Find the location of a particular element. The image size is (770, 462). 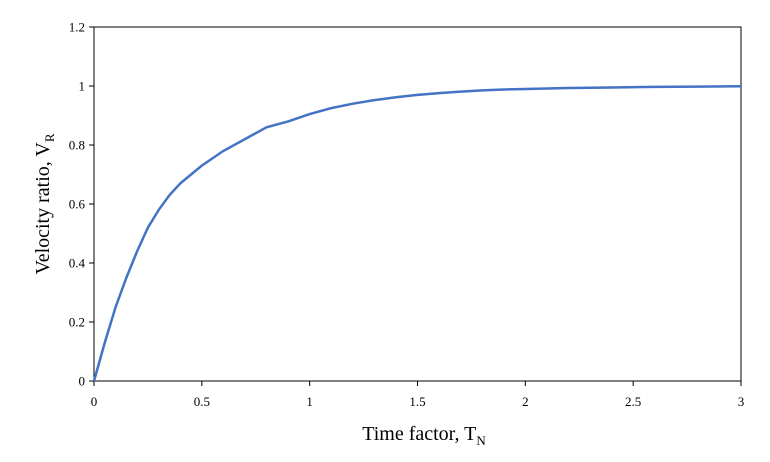

y-tick-label: 0.4 is located at coordinates (77, 263).